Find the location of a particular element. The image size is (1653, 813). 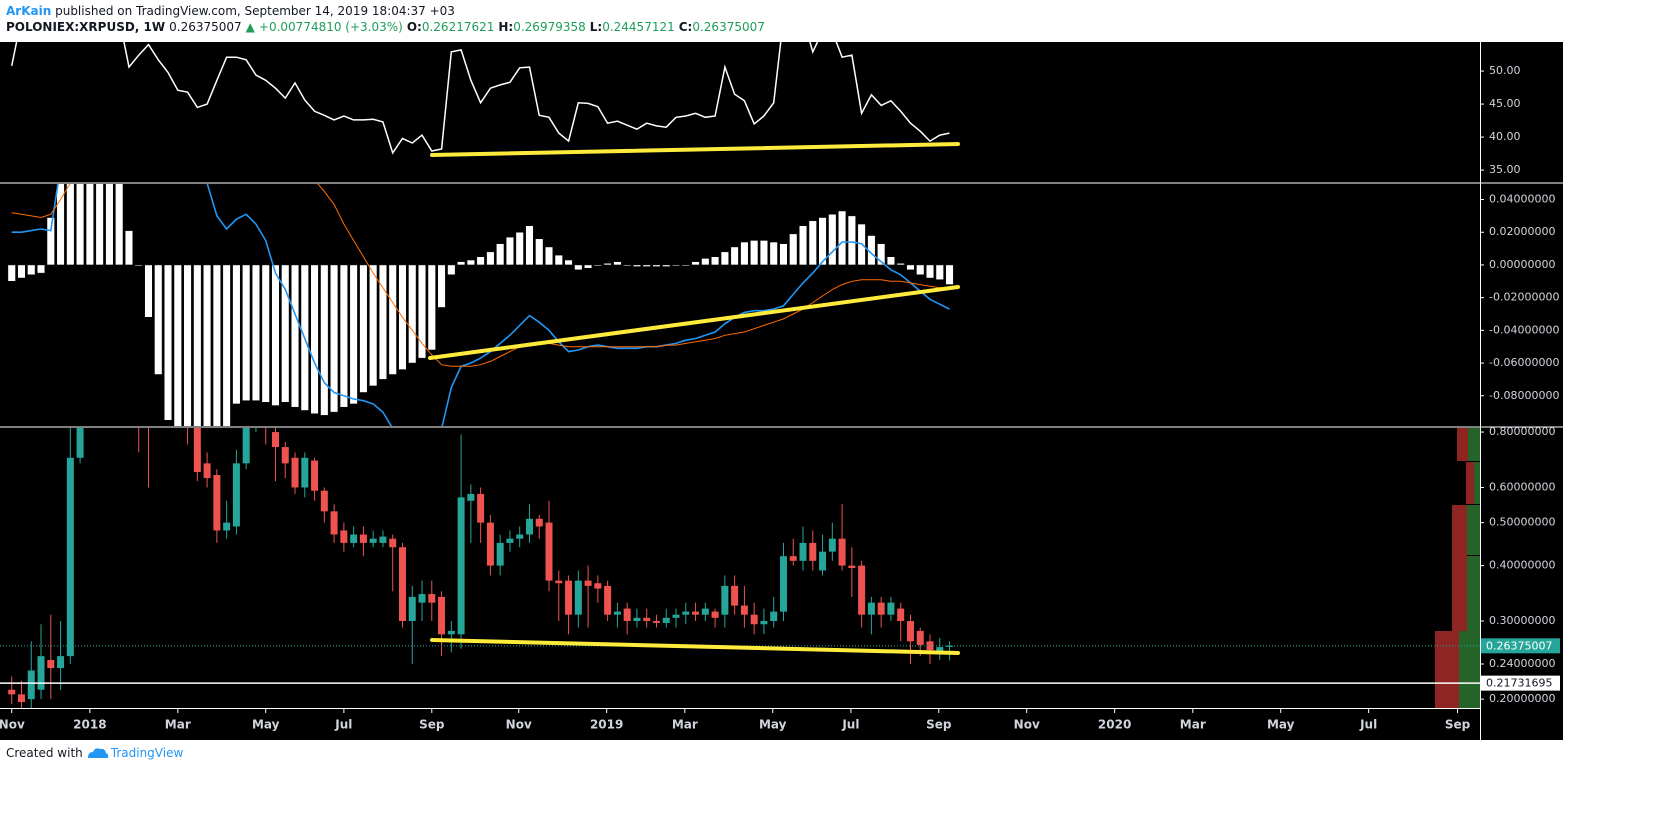

y-tick-label: 0.20000000 is located at coordinates (1522, 698).